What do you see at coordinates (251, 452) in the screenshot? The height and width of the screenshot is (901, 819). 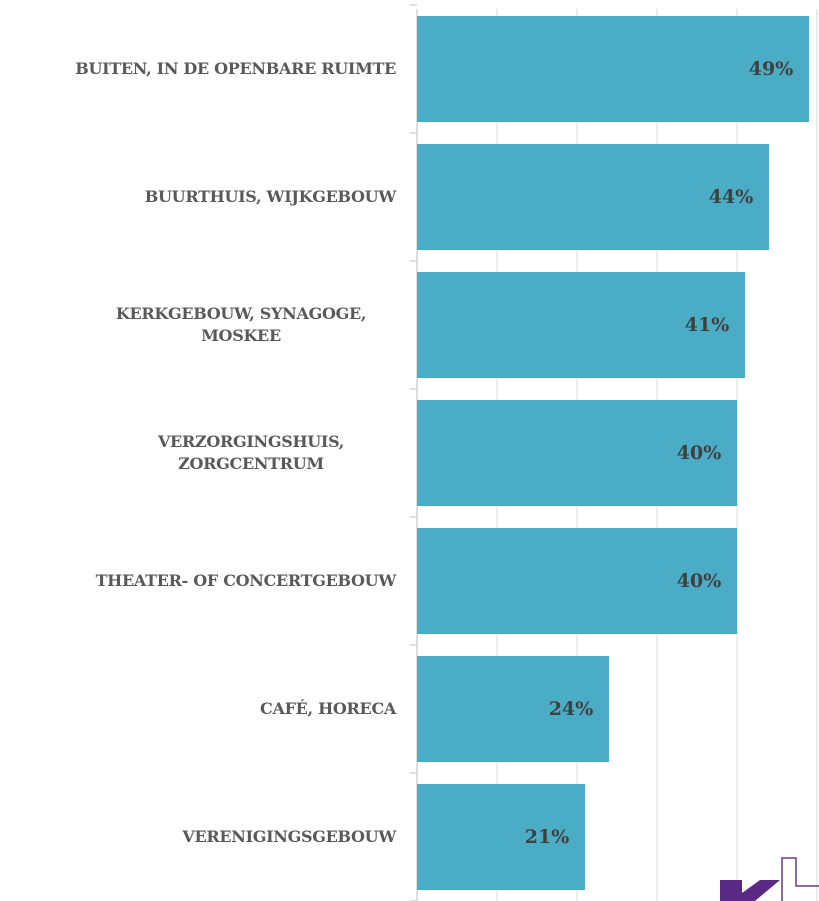 I see `category-label: VERZORGINGSHUIS, ZORGCENTRUM` at bounding box center [251, 452].